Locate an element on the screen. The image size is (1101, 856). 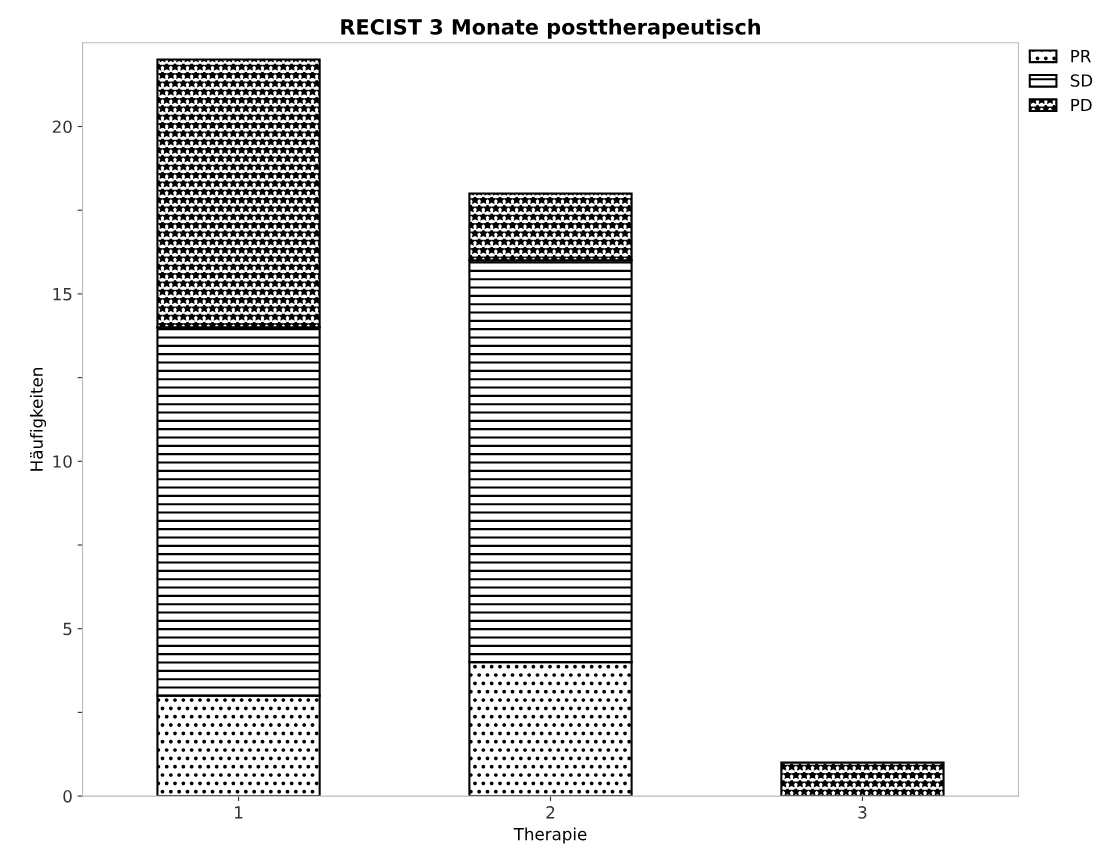
x-tick-label: 3 is located at coordinates (862, 812).